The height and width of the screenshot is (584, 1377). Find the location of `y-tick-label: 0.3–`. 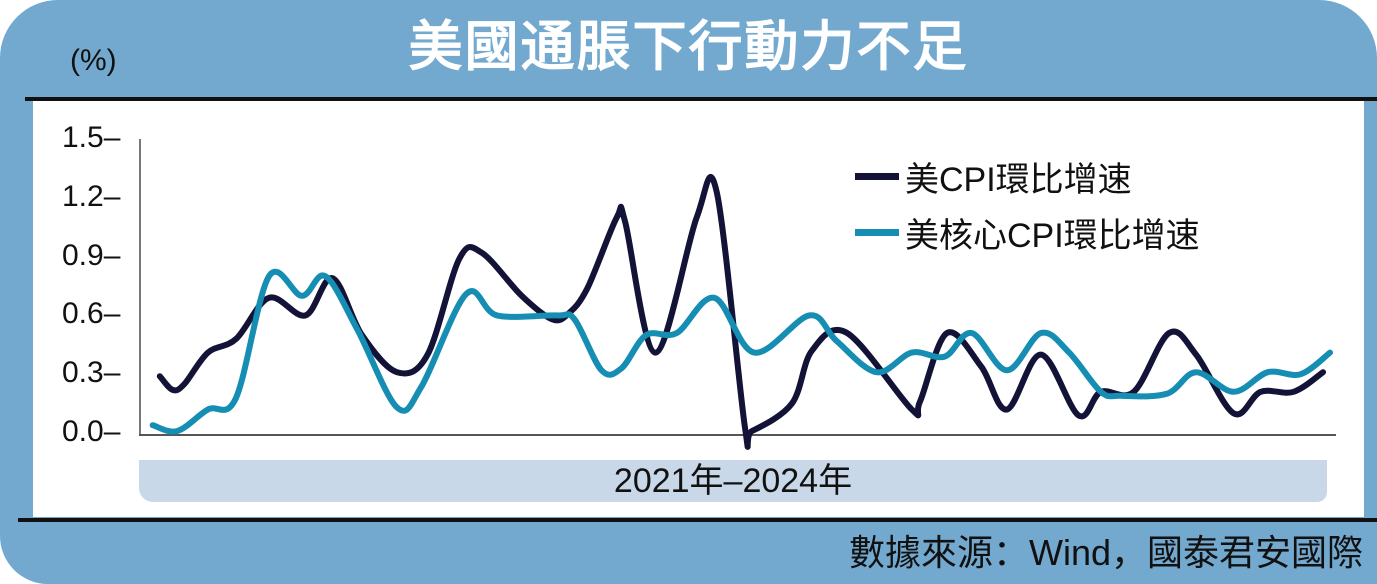

y-tick-label: 0.3– is located at coordinates (91, 373).